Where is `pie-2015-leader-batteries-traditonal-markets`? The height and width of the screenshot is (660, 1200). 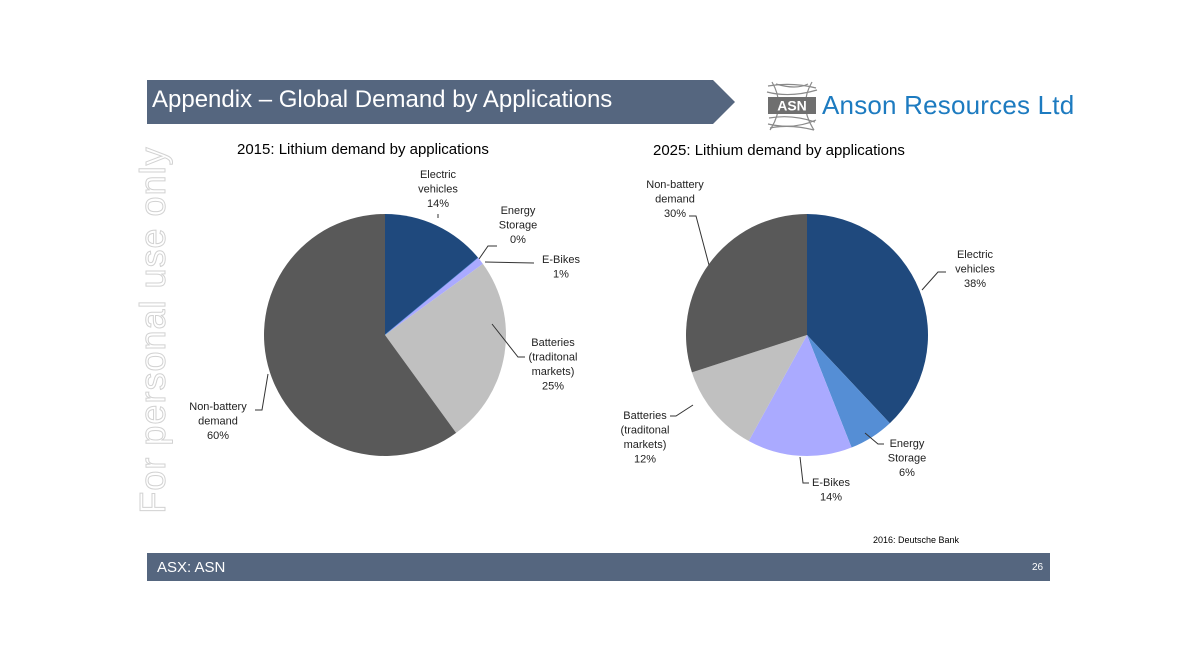
pie-2015-leader-batteries-traditonal-markets is located at coordinates (508, 340).